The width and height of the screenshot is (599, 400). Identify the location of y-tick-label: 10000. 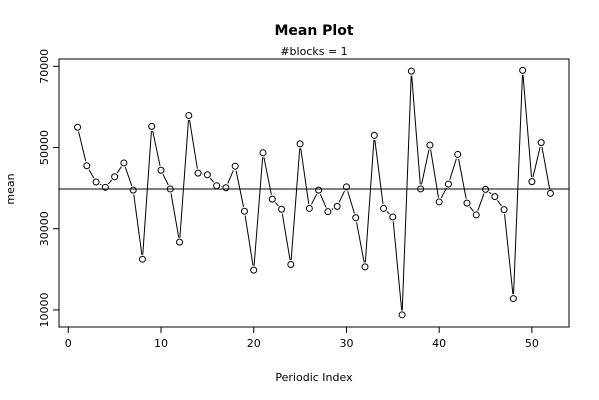
(44, 309).